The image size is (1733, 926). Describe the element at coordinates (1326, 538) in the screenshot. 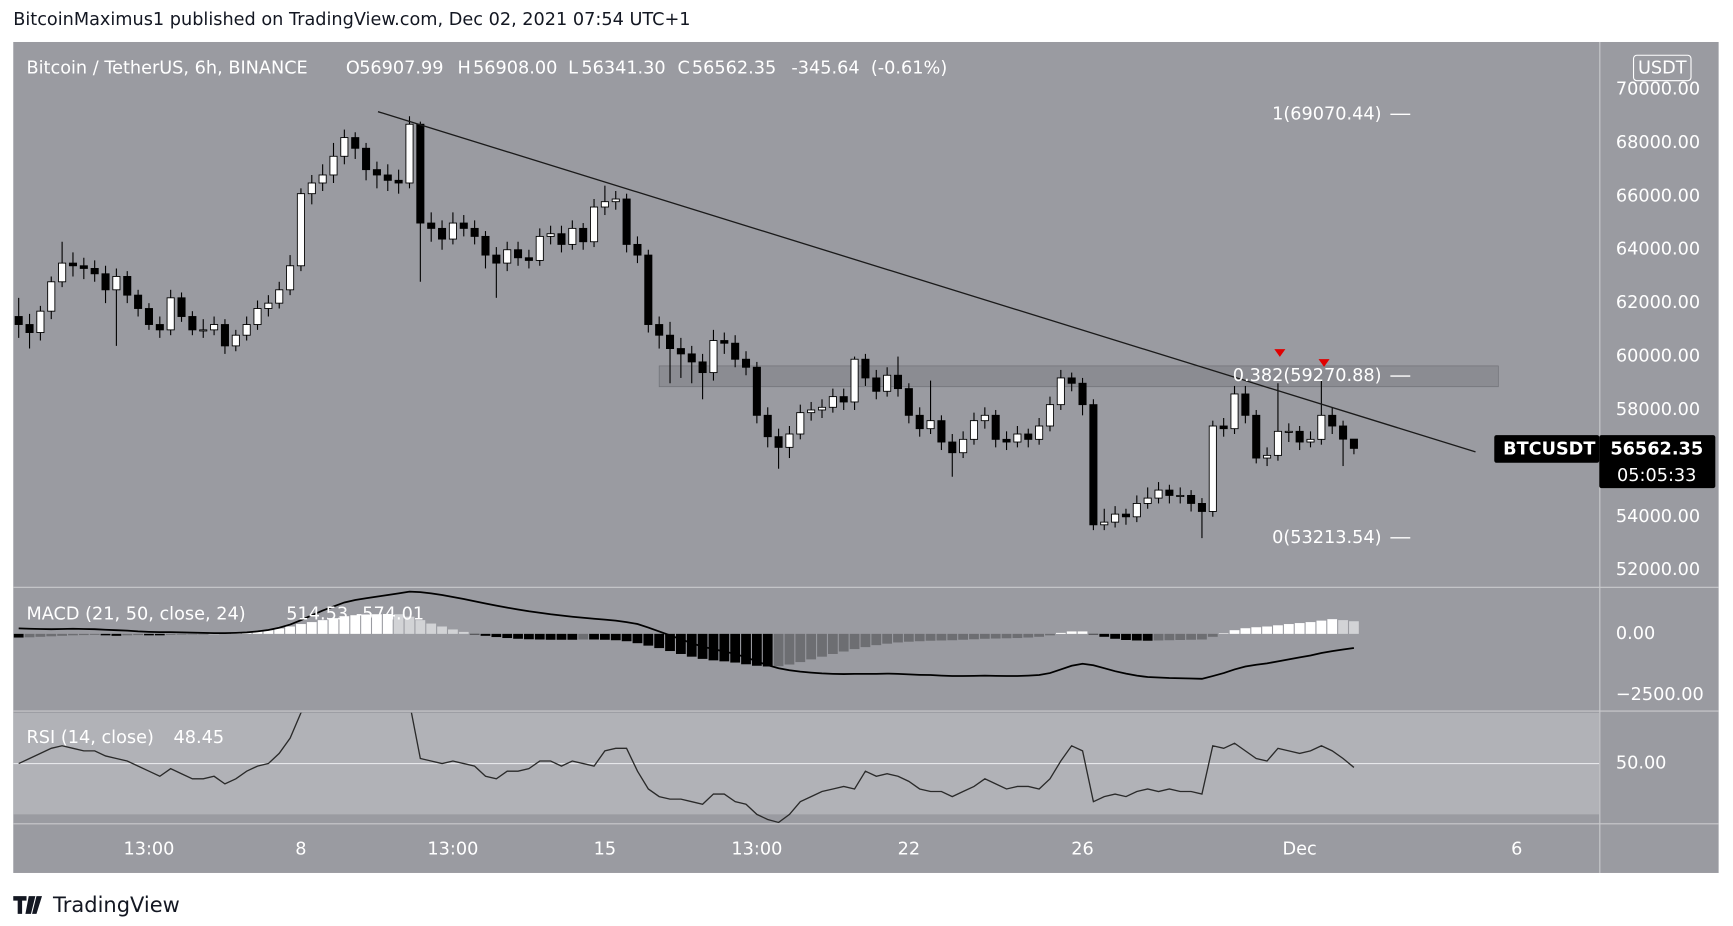

I see `fib-label: 0(53213.54)` at that location.